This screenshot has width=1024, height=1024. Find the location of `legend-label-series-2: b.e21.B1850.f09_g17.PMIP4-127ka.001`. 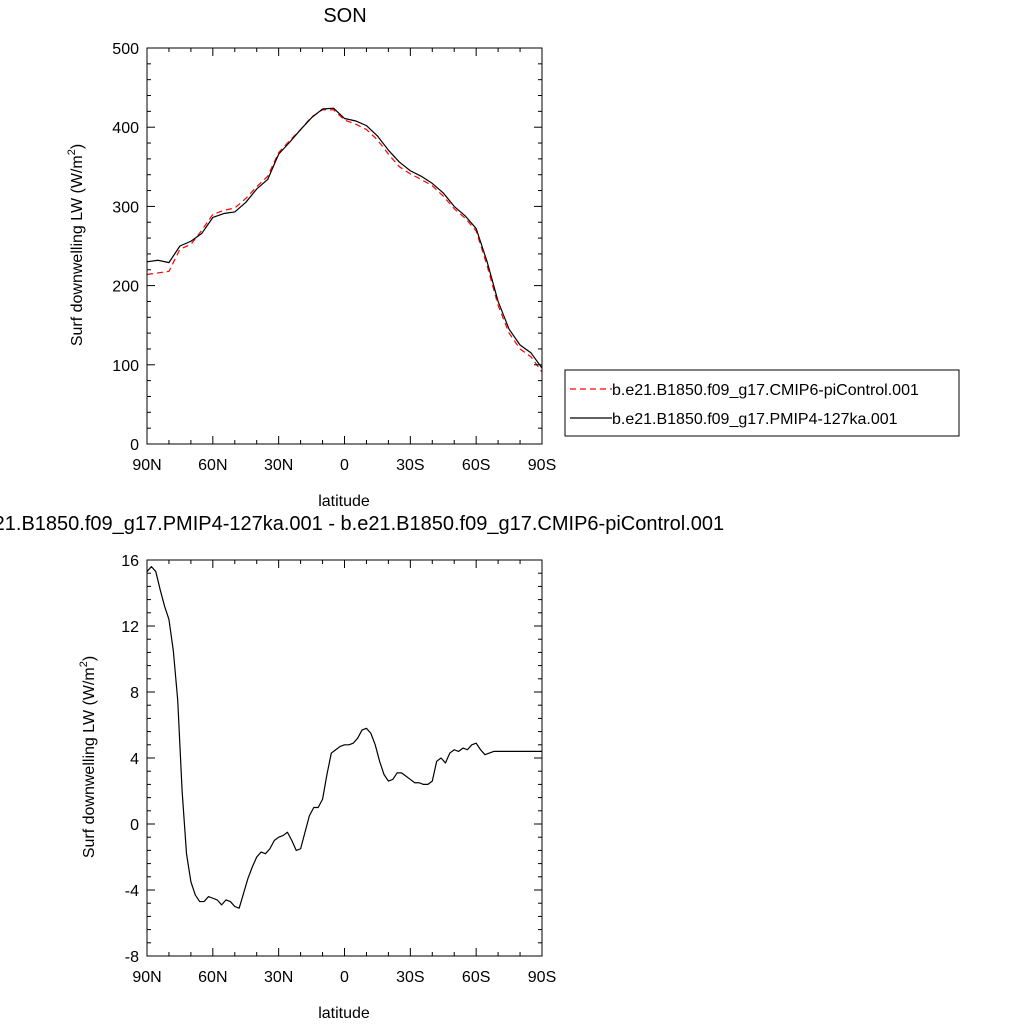

legend-label-series-2: b.e21.B1850.f09_g17.PMIP4-127ka.001 is located at coordinates (755, 419).